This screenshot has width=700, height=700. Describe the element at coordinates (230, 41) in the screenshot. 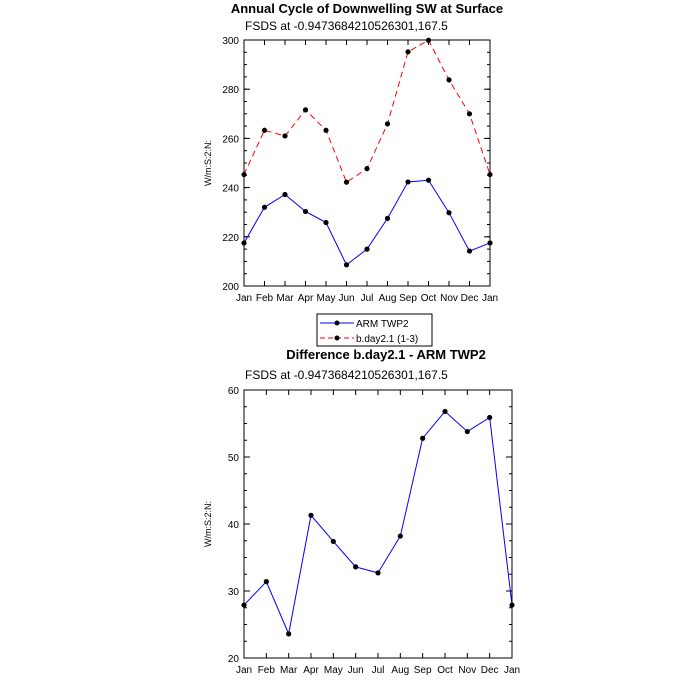

I see `y-tick-label: 300` at that location.